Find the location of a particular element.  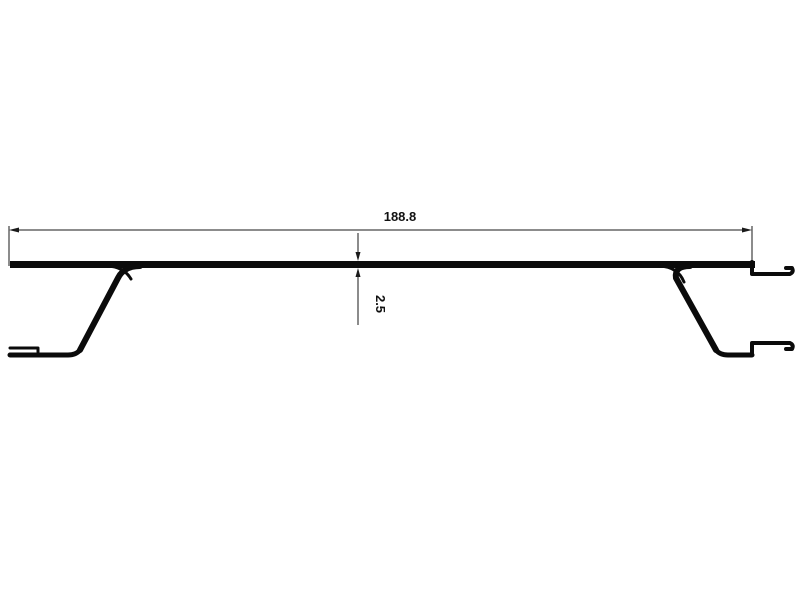

left-bottom-lip is located at coordinates (24, 350).